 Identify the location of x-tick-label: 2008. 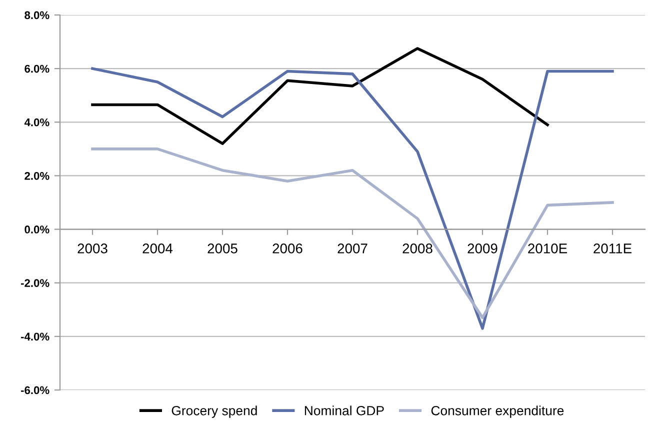
(417, 249).